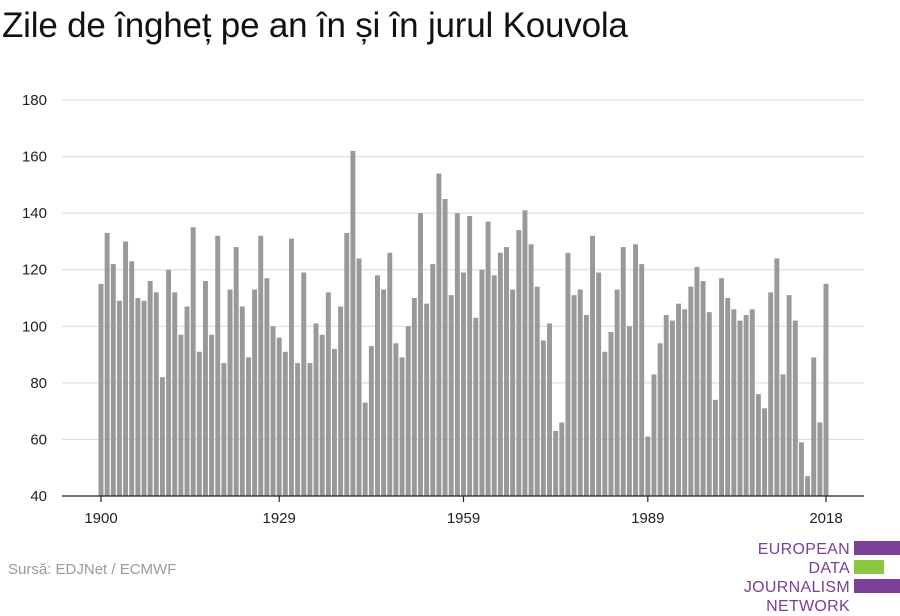  What do you see at coordinates (796, 578) in the screenshot?
I see `logo-line-2: DATA JOURNALISM` at bounding box center [796, 578].